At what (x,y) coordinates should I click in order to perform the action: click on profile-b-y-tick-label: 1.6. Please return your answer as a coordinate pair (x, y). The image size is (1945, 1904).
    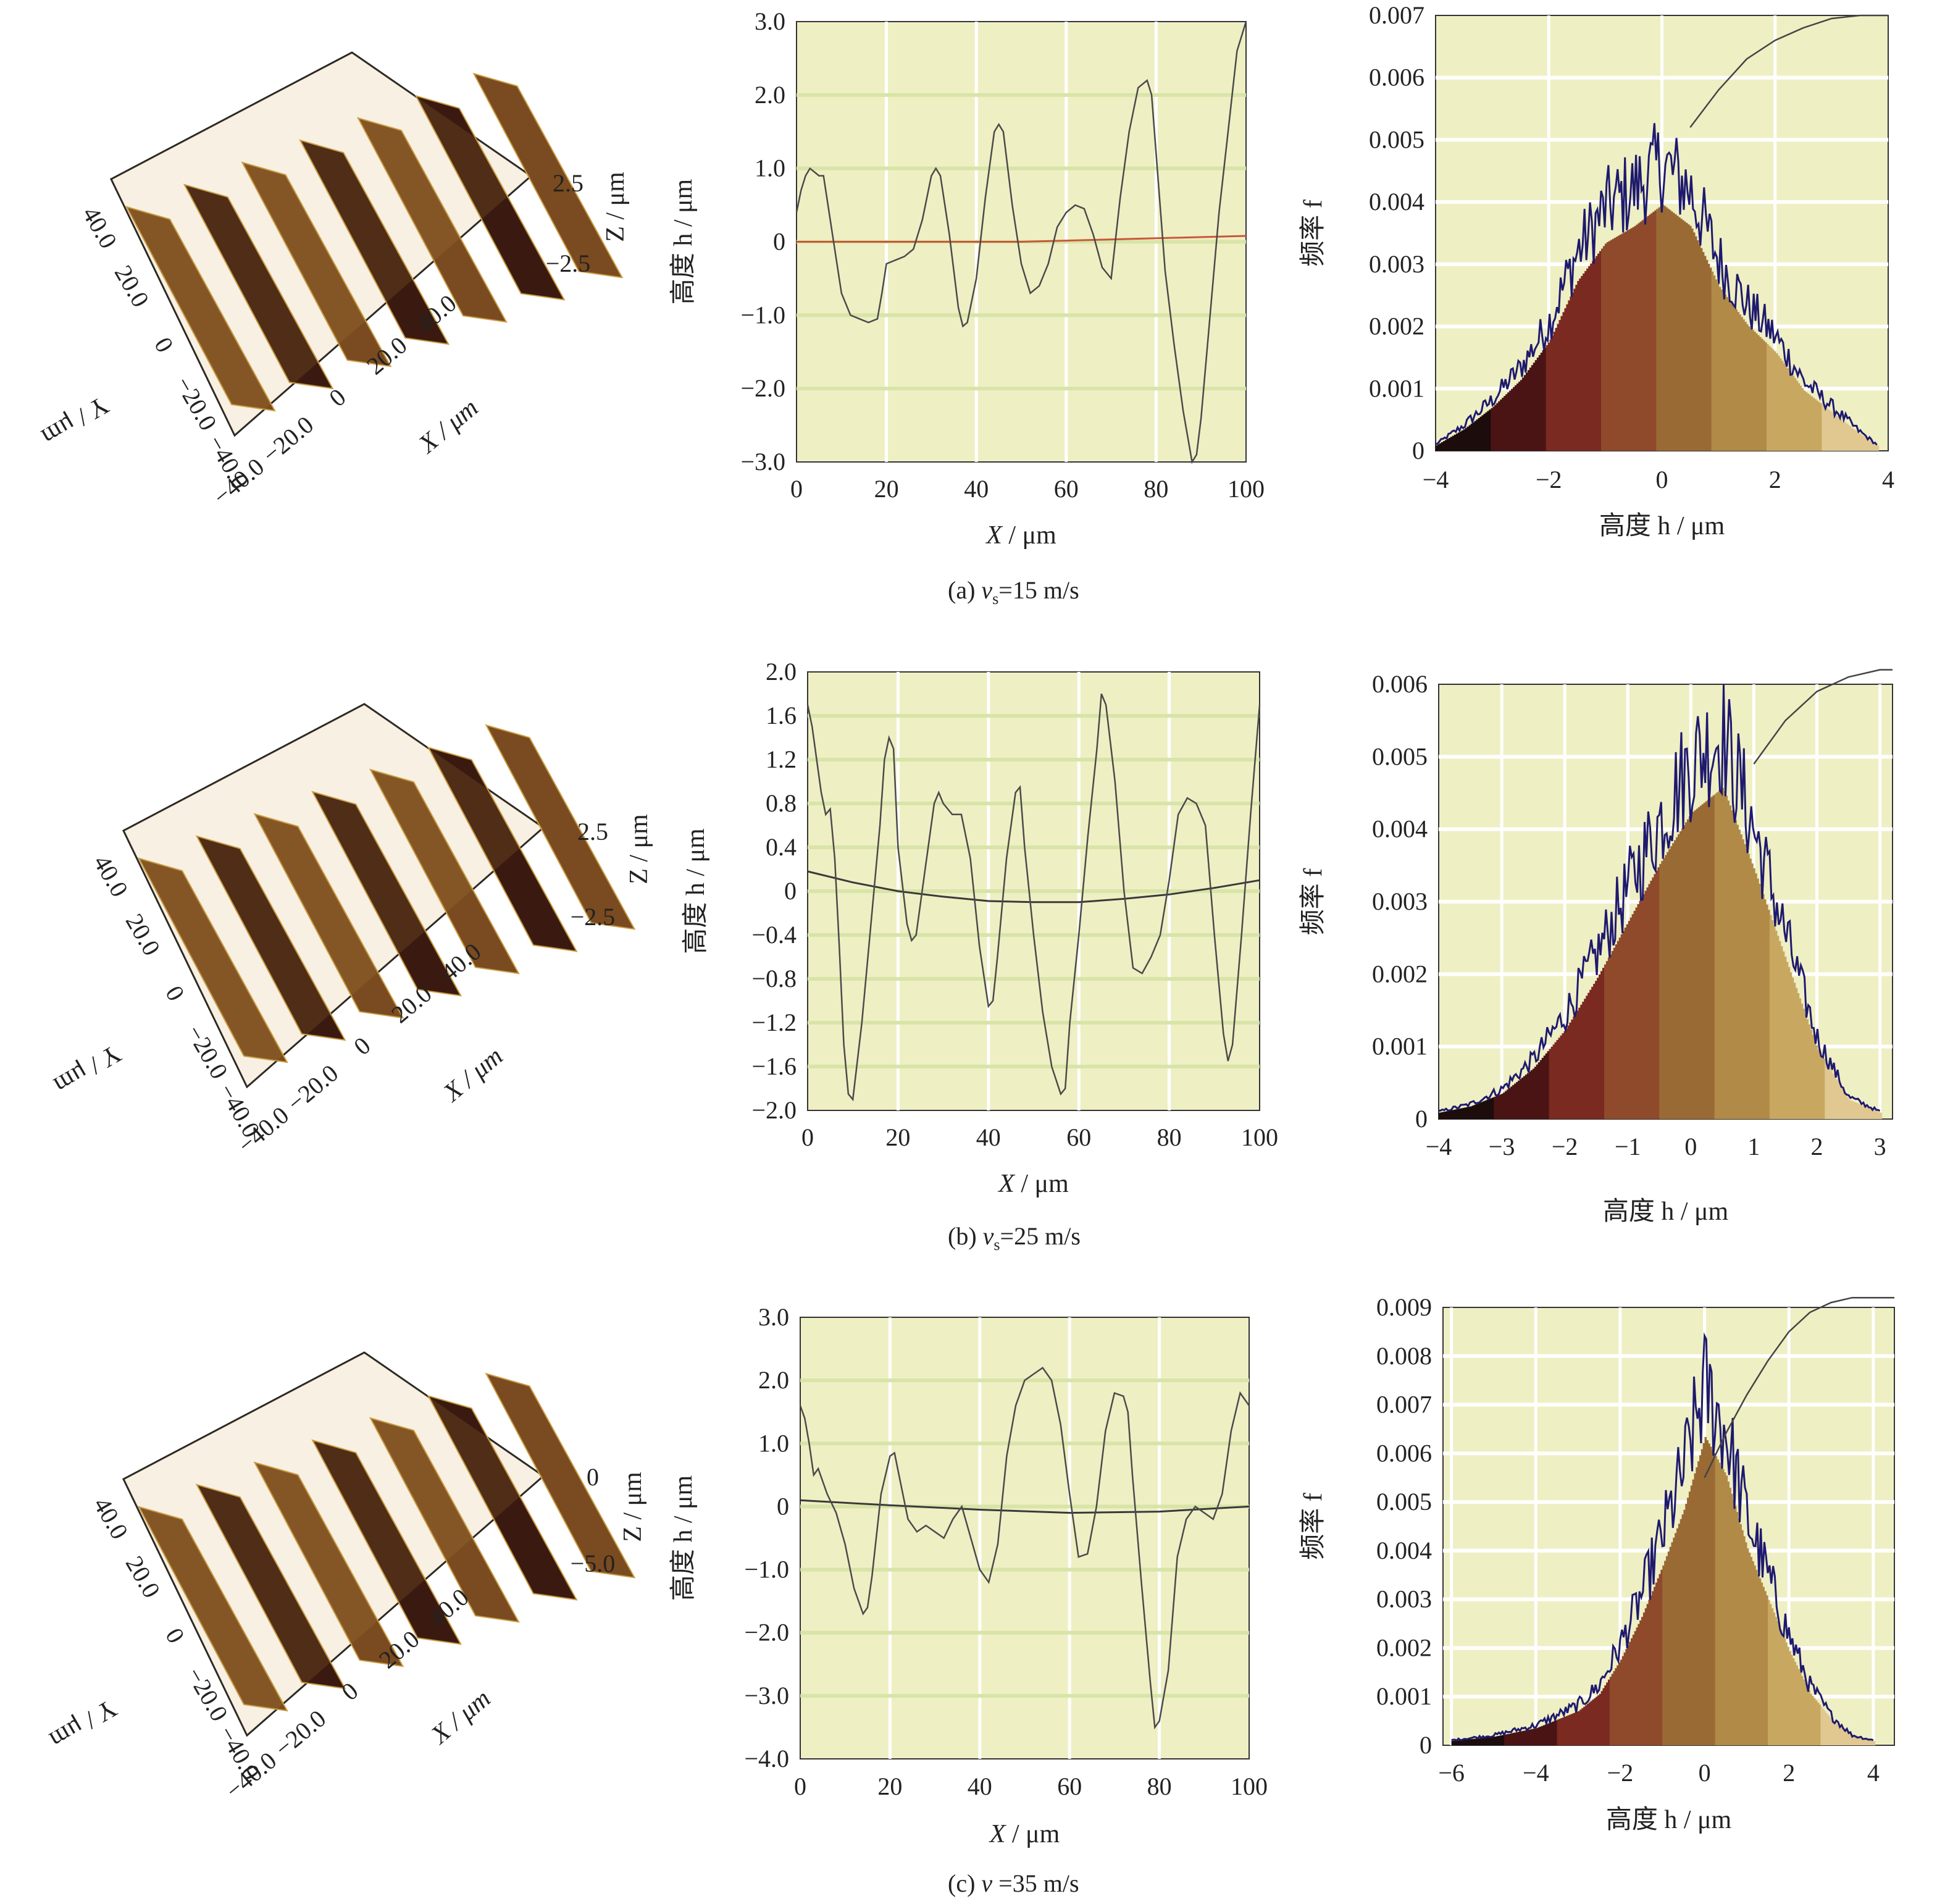
    Looking at the image, I should click on (782, 715).